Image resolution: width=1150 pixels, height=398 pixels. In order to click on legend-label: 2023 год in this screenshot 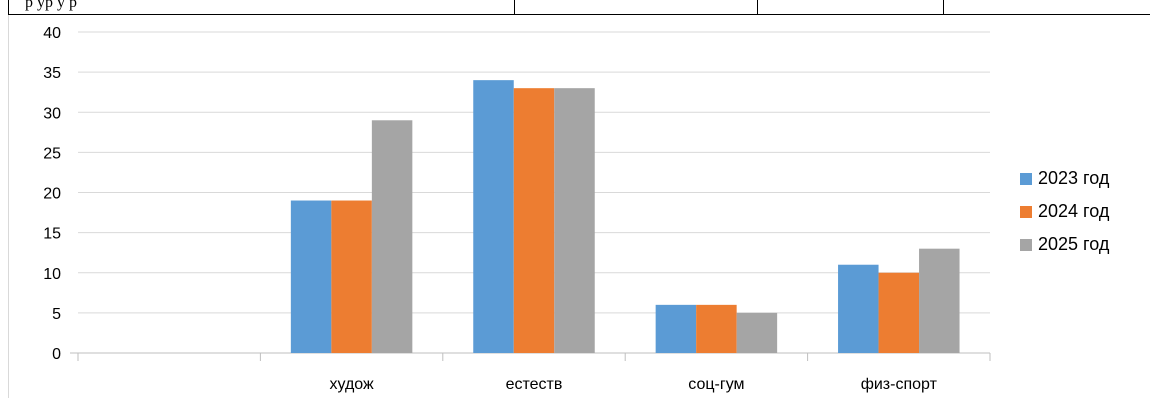, I will do `click(1074, 178)`.